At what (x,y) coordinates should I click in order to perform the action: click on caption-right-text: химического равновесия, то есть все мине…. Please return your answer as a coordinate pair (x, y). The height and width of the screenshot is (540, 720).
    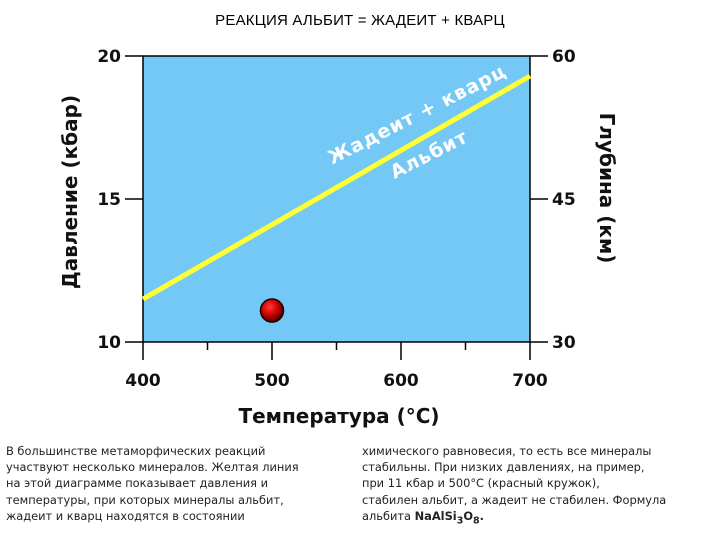
    Looking at the image, I should click on (514, 483).